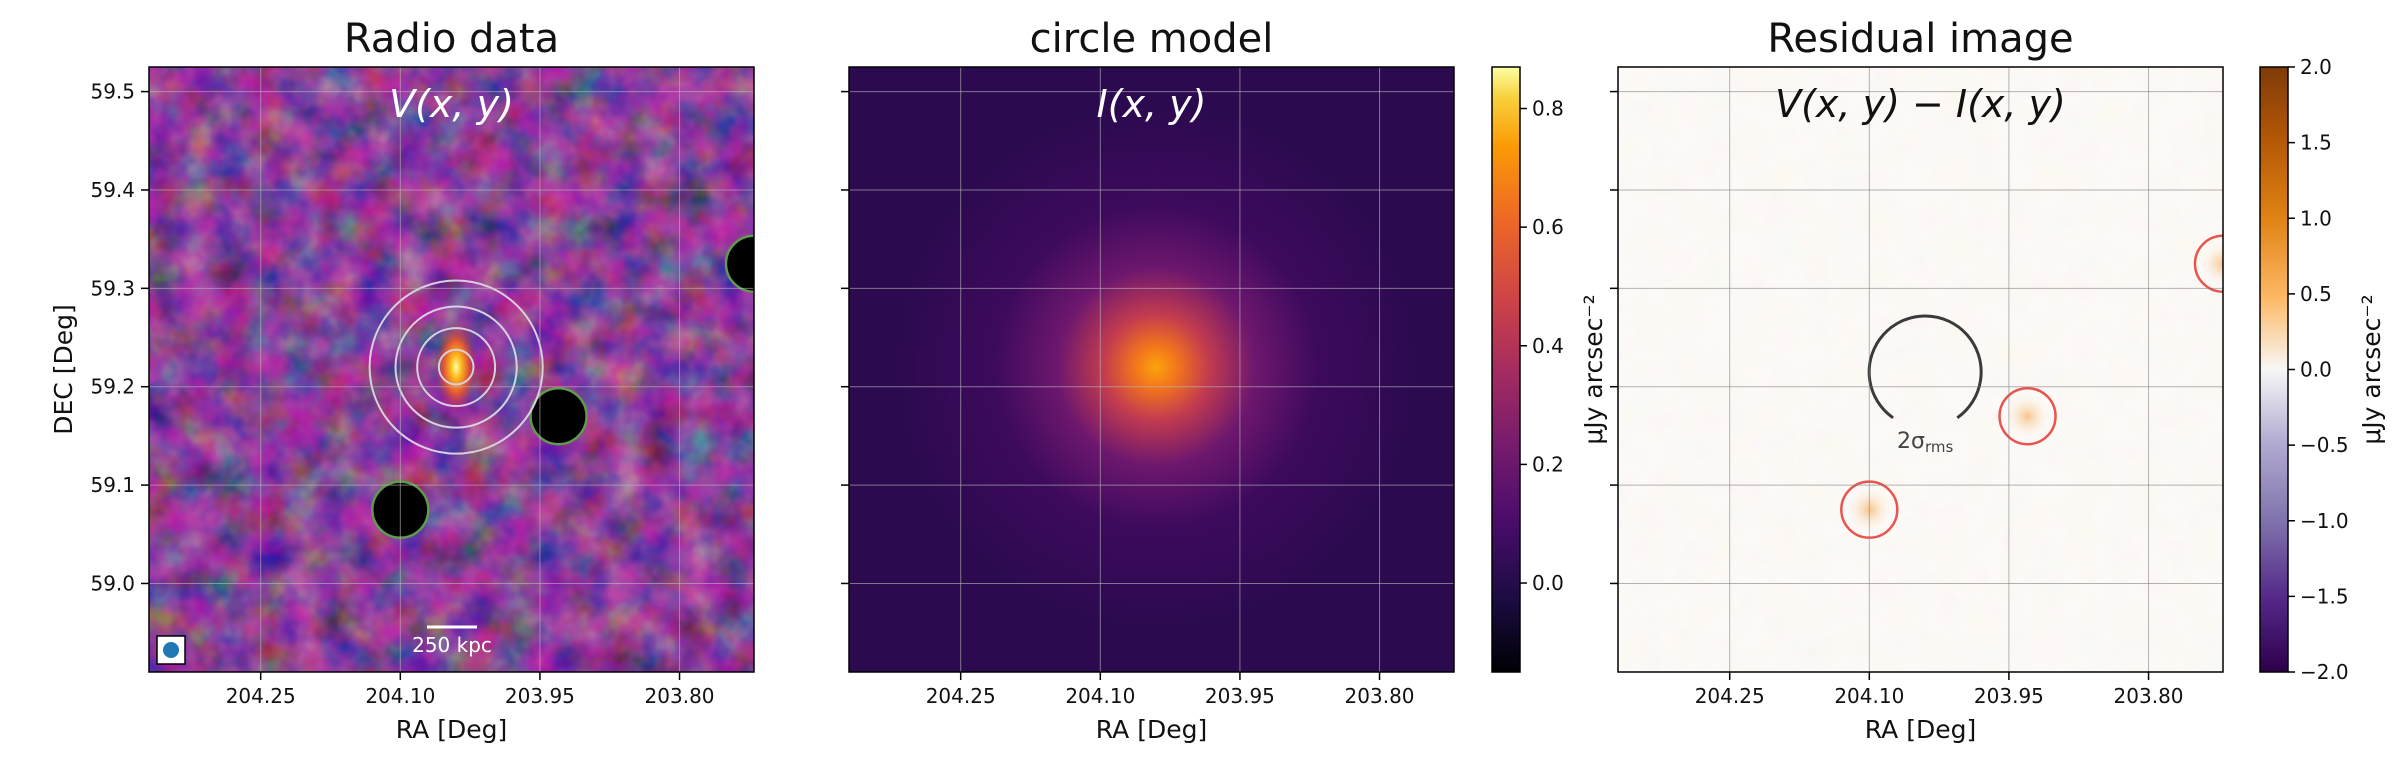 Image resolution: width=2400 pixels, height=765 pixels. Describe the element at coordinates (2324, 596) in the screenshot. I see `colorbar-tick-label: −1.5` at that location.